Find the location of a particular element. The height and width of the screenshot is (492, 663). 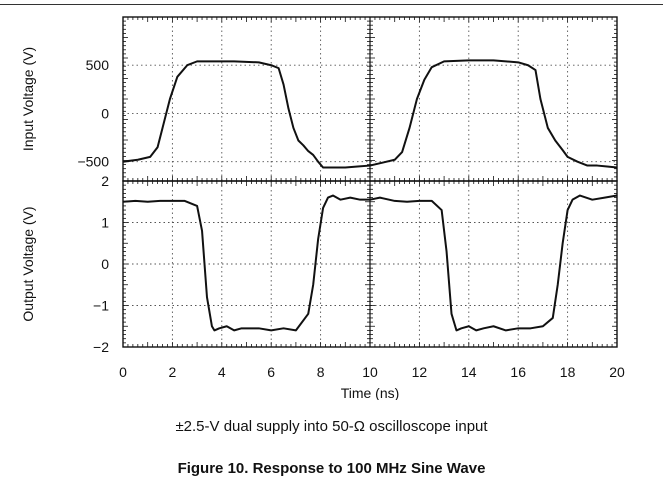

y-tick-label: −2 is located at coordinates (101, 347).